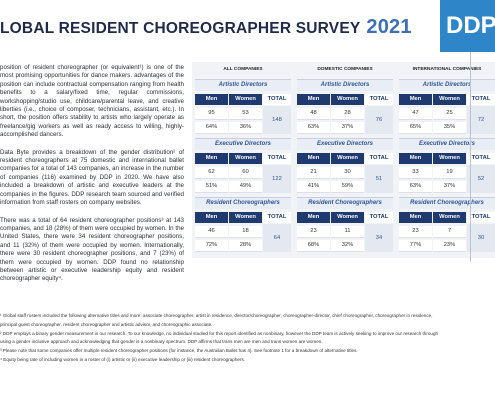 The image size is (495, 400). Describe the element at coordinates (449, 128) in the screenshot. I see `women-percent: 35%` at that location.